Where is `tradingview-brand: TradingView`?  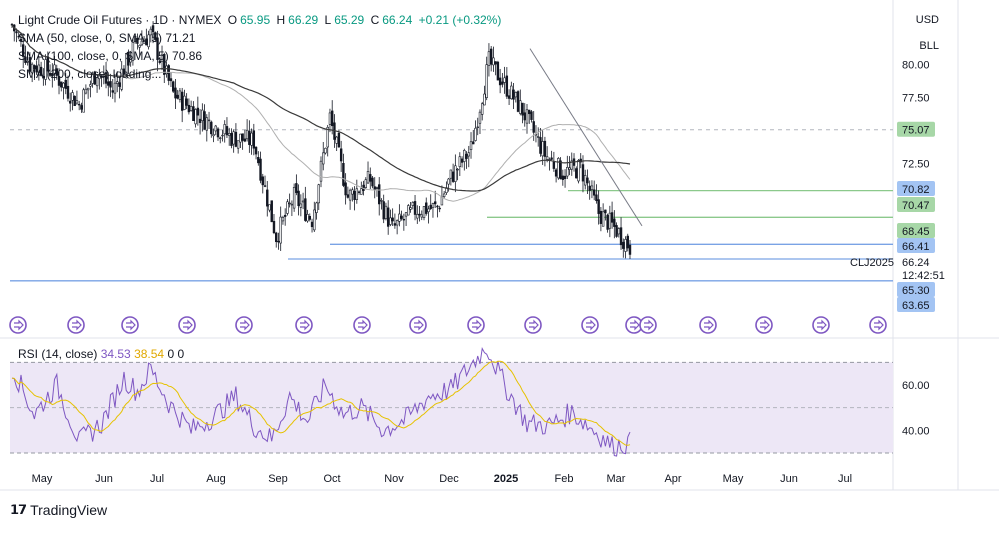
tradingview-brand: TradingView is located at coordinates (69, 510).